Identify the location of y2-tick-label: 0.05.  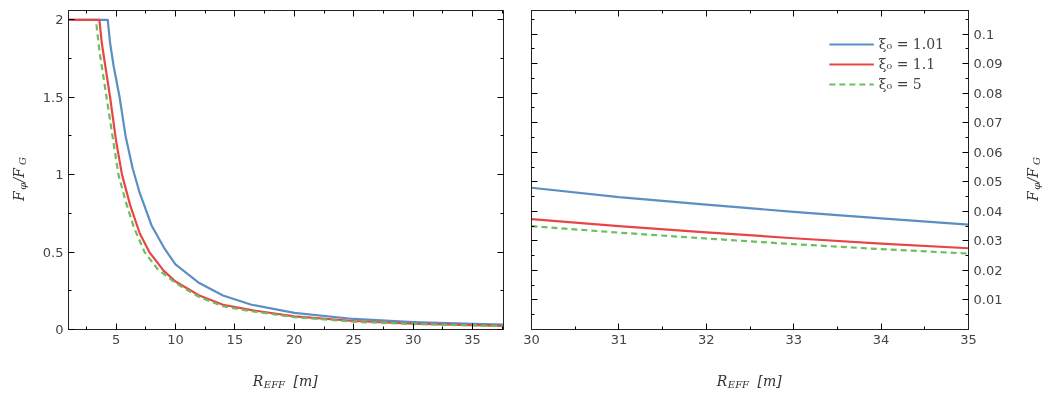
(988, 182).